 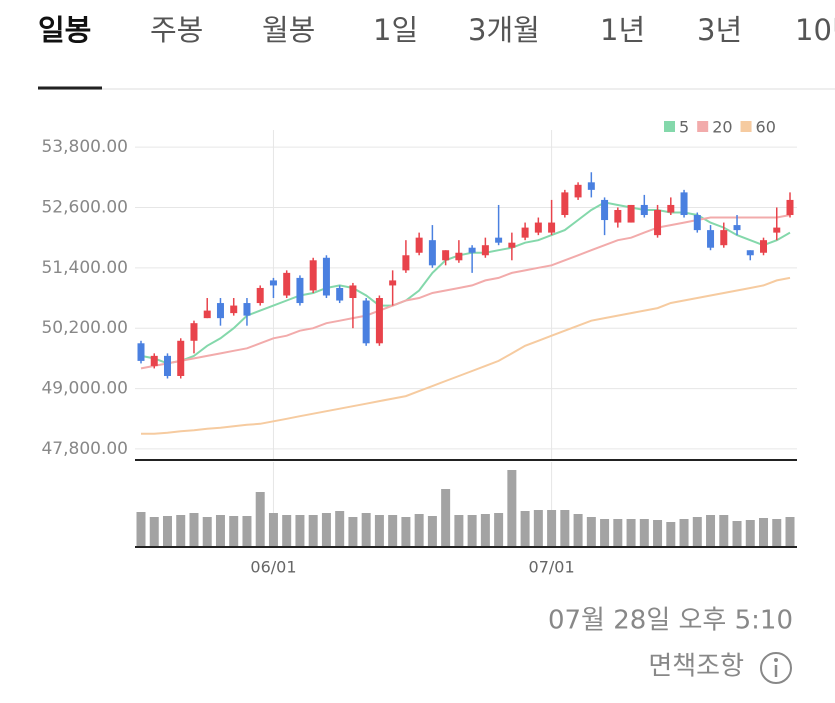 I want to click on y-tick-label: 51,400.00, so click(x=84, y=268).